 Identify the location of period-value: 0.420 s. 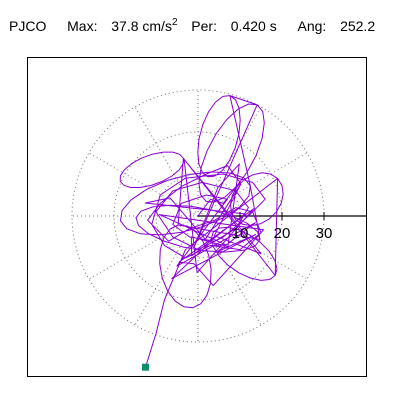
(253, 26).